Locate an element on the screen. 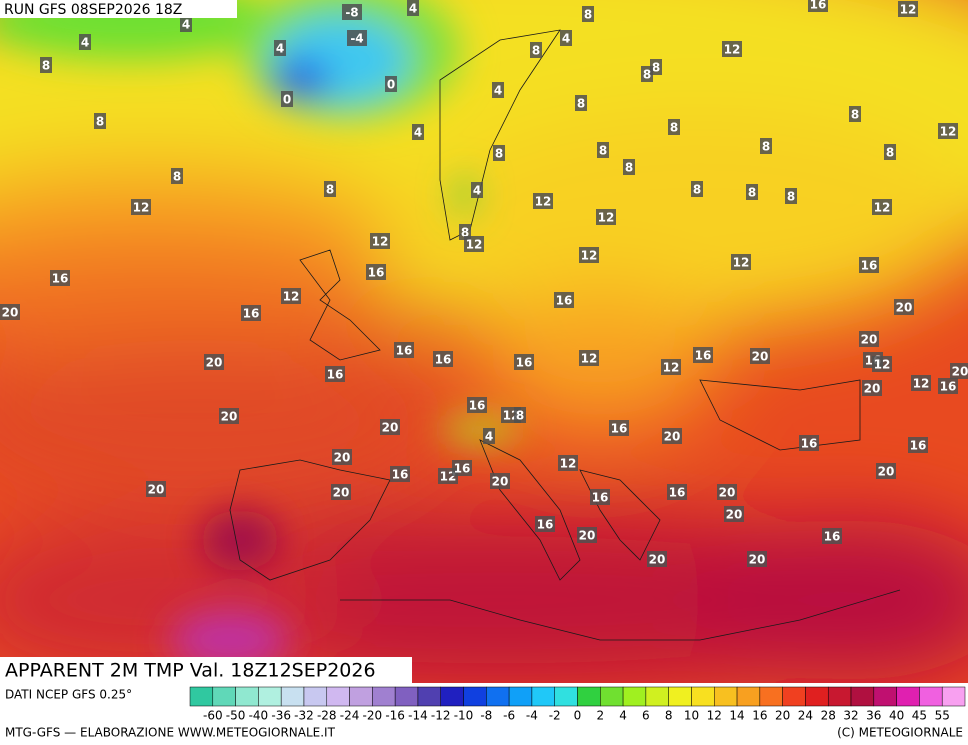  scale-label: -10 is located at coordinates (464, 716).